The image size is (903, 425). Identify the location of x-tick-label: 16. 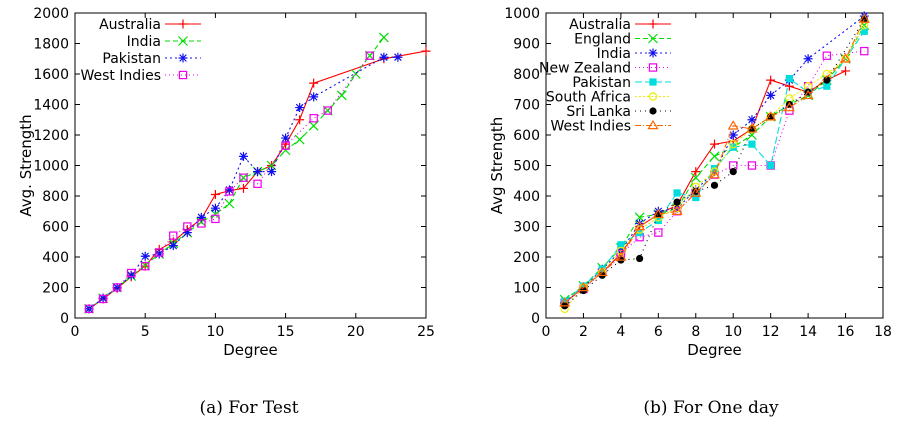
(846, 332).